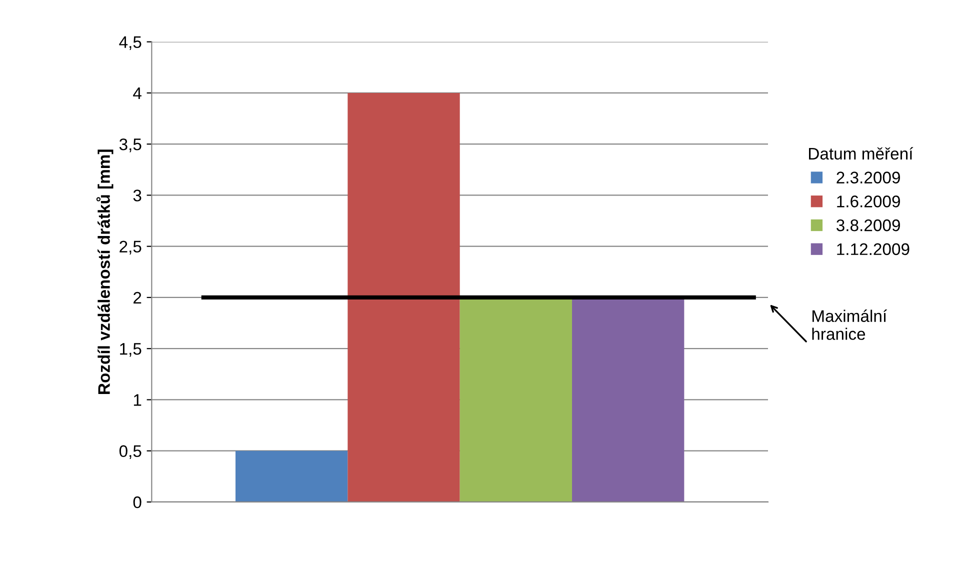 Image resolution: width=960 pixels, height=581 pixels. Describe the element at coordinates (131, 350) in the screenshot. I see `y-tick-label: 1,5` at that location.